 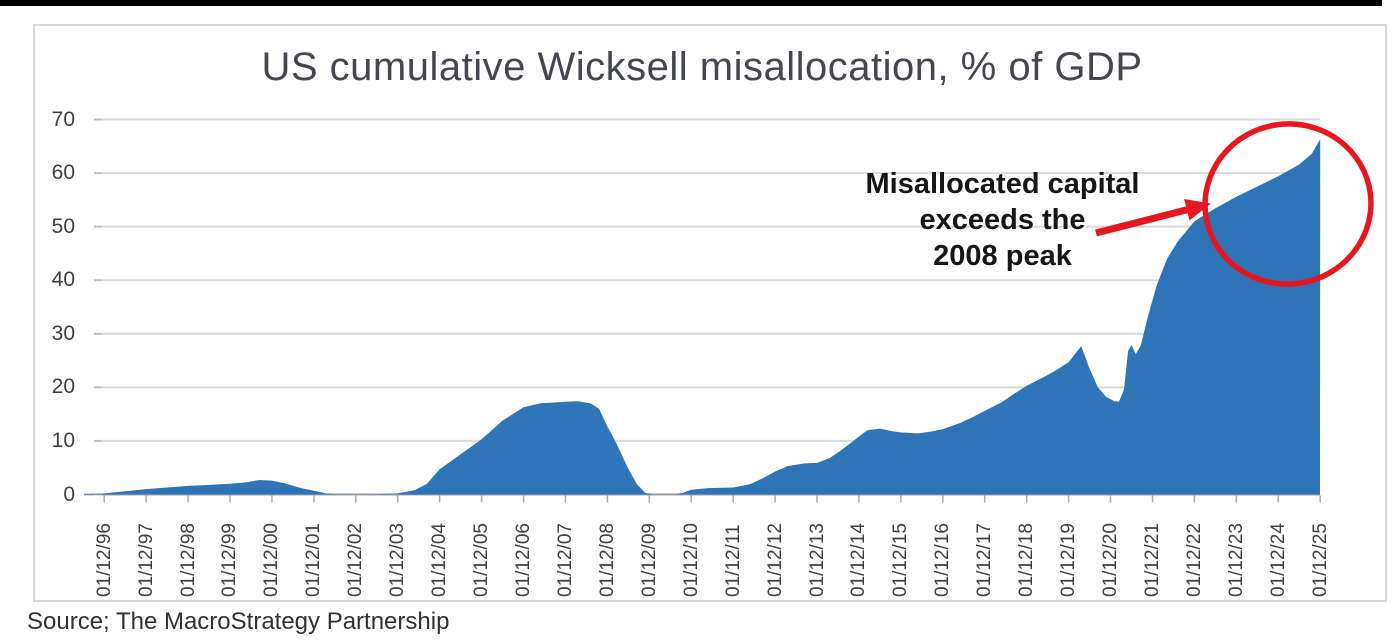 I want to click on x-tick-label: 01/12/24, so click(x=1278, y=560).